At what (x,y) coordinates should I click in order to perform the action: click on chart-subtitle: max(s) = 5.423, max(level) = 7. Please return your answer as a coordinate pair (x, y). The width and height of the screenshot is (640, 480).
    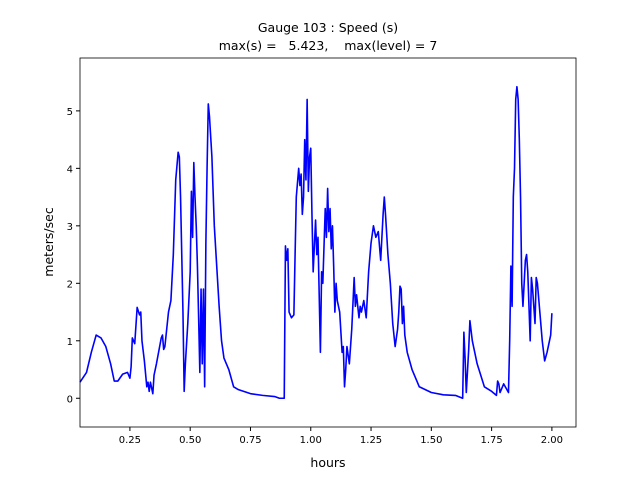
    Looking at the image, I should click on (328, 45).